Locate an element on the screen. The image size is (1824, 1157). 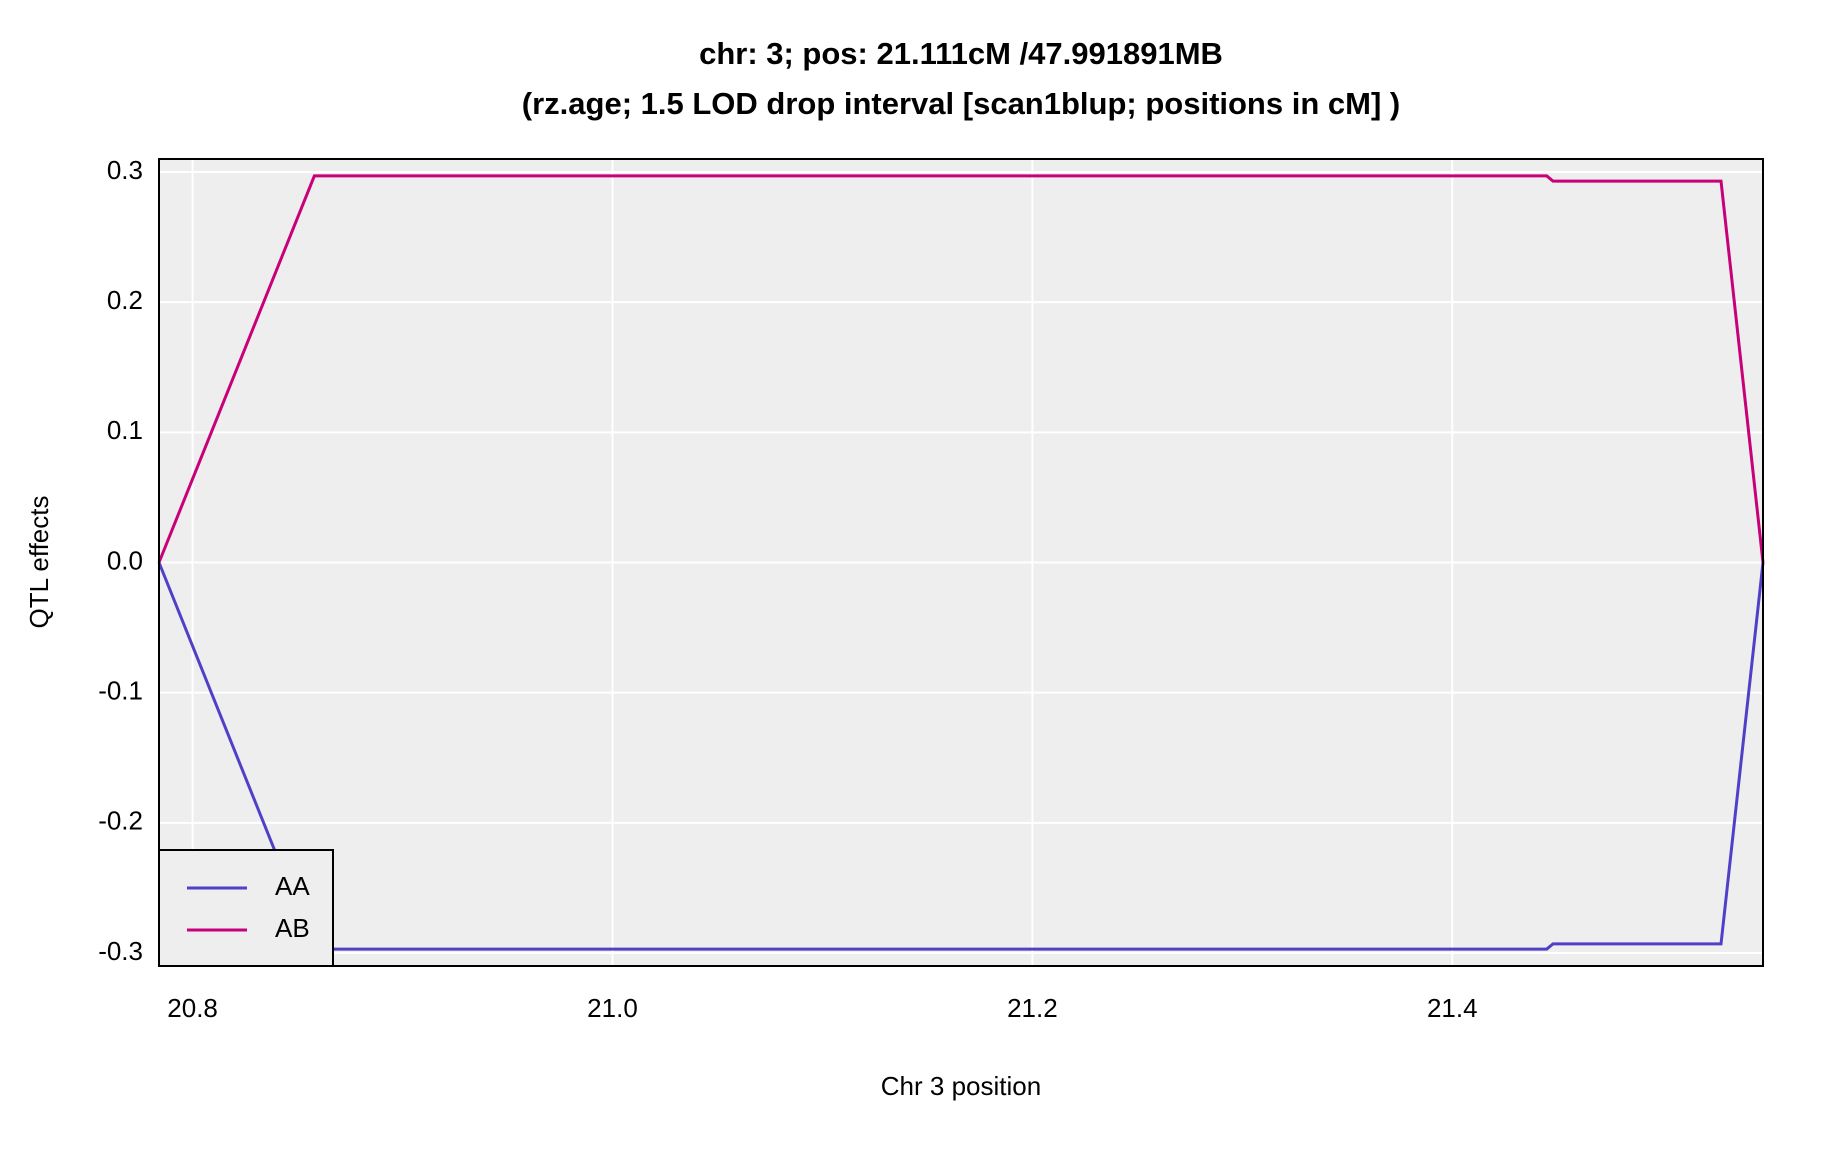
x-tick-label: 21.0 is located at coordinates (612, 1008).